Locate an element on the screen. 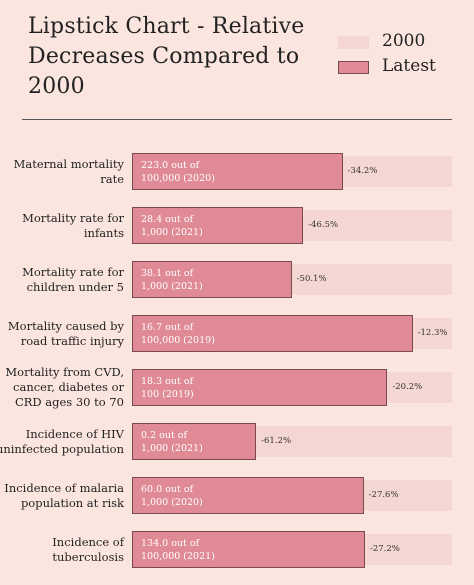  category-label: Mortality caused by road traffic injury is located at coordinates (65, 333).